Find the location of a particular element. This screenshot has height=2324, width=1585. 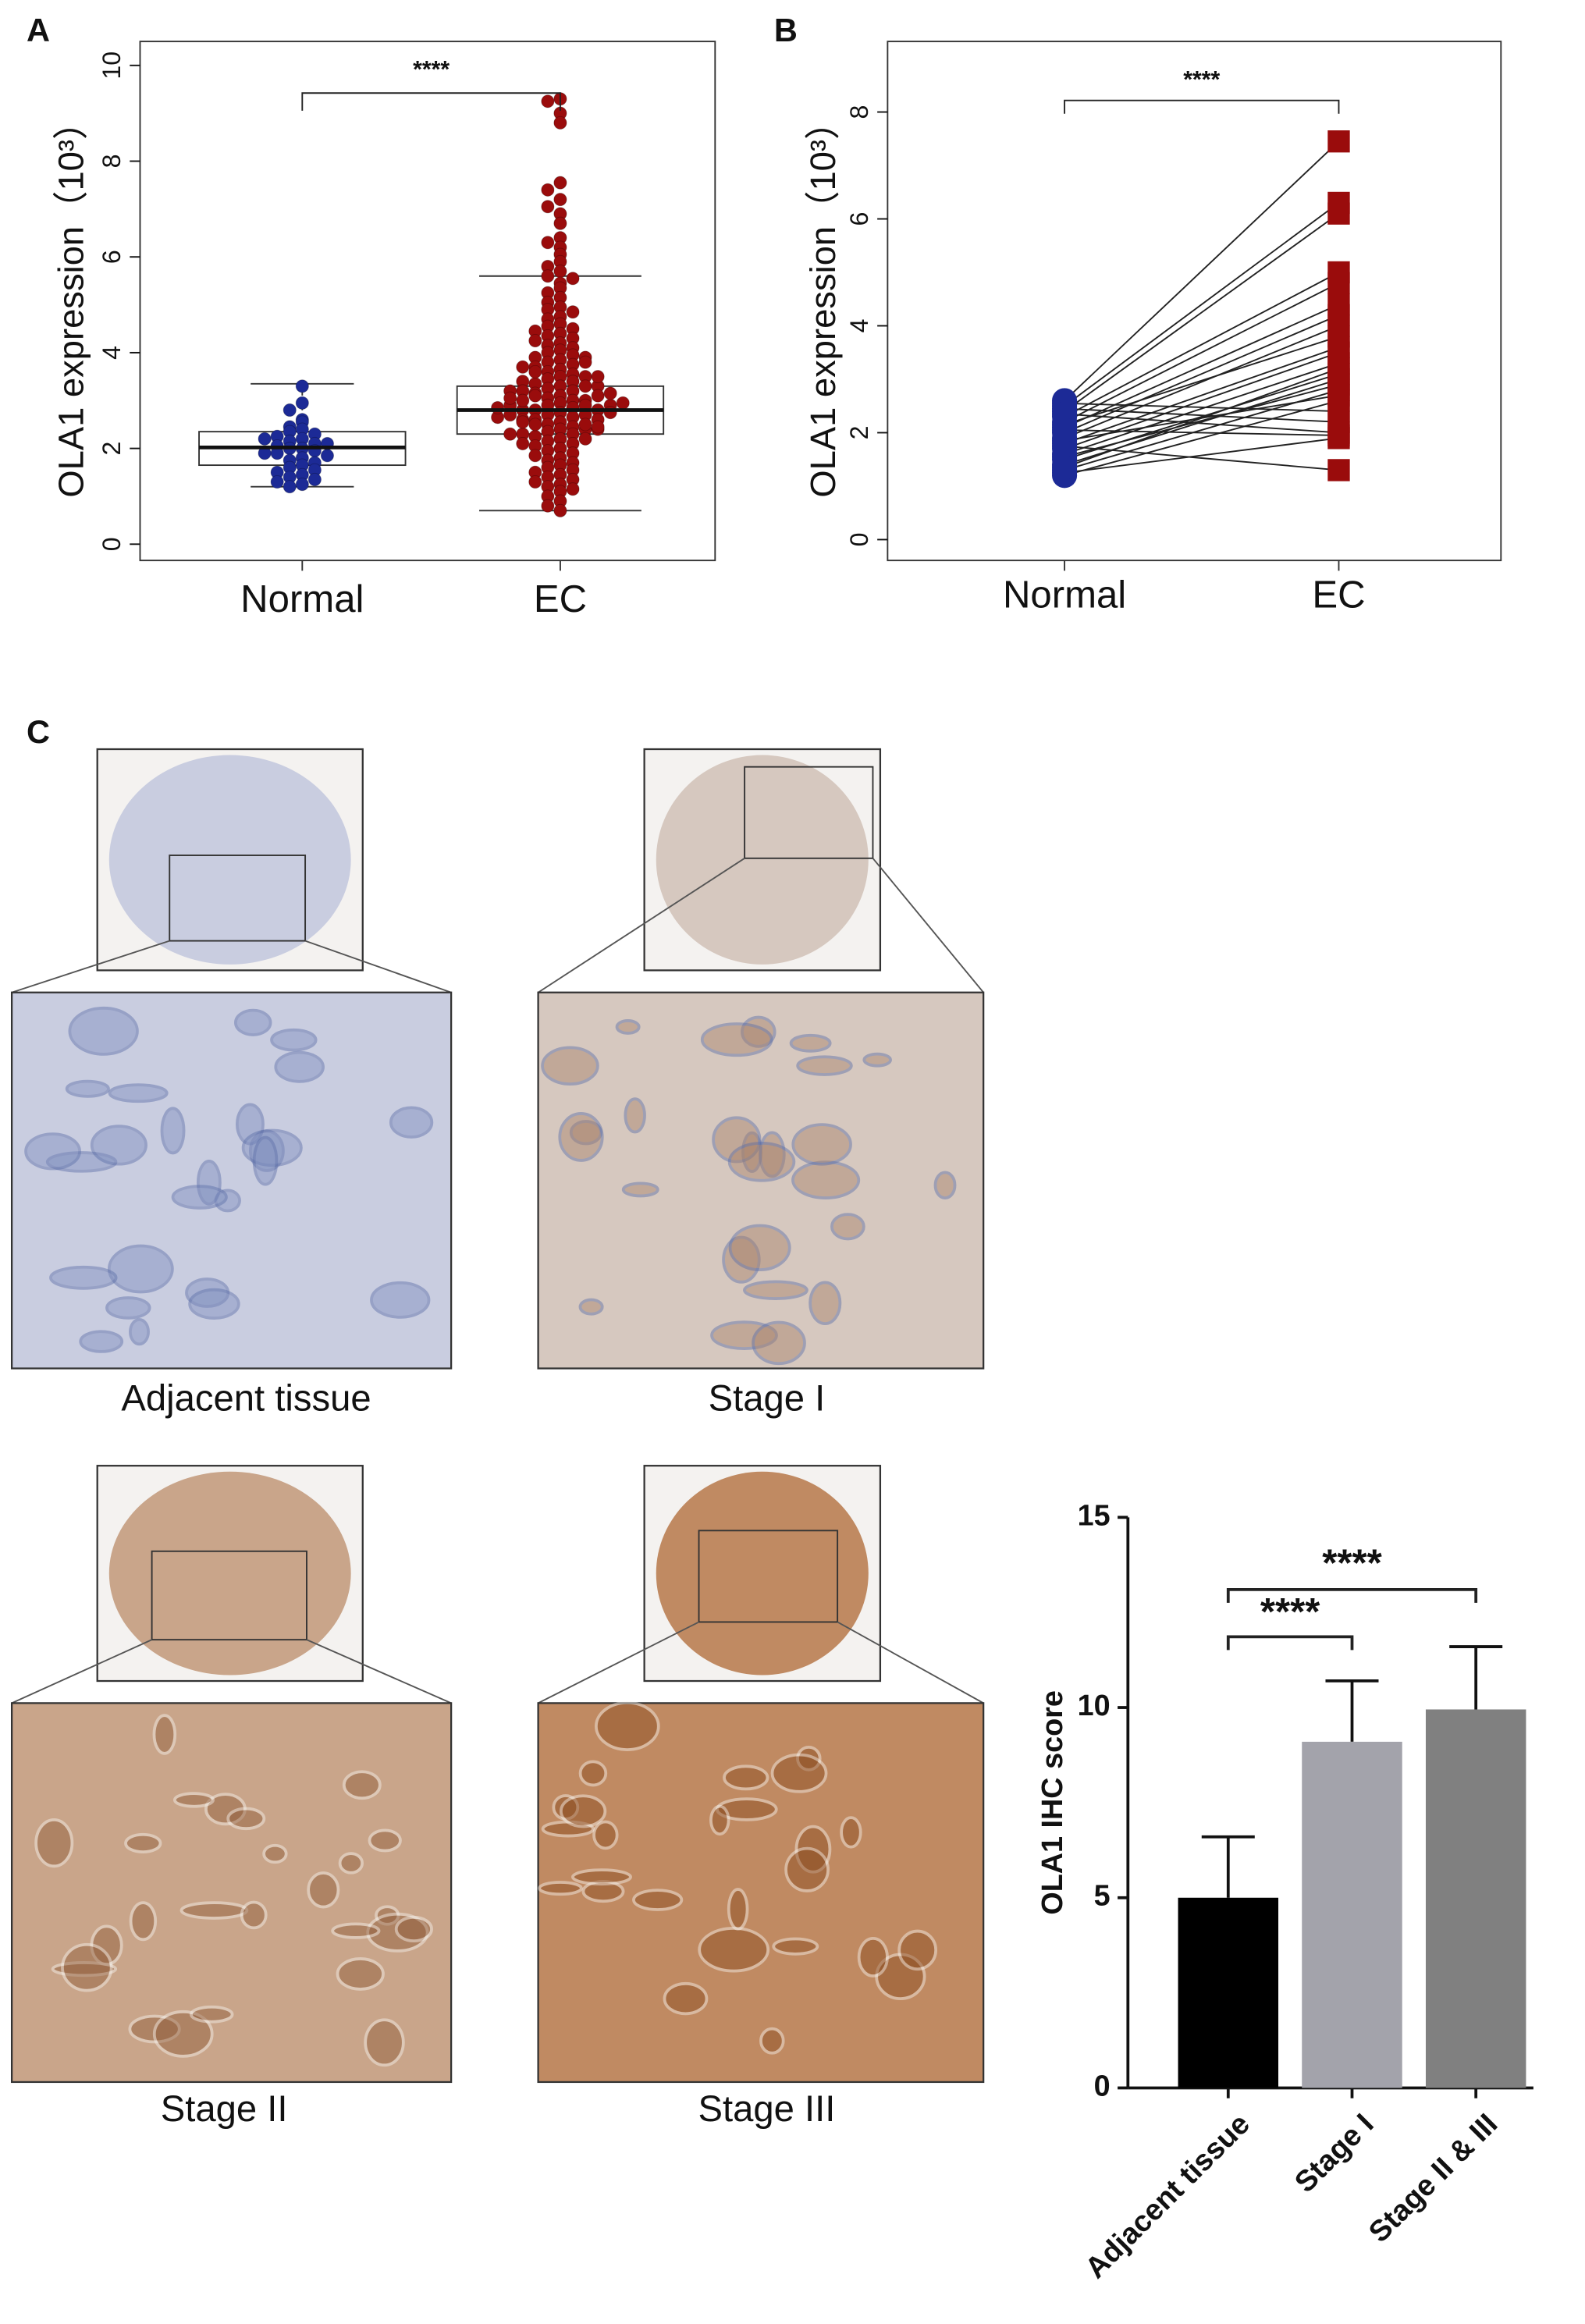

y-tick-label: 2 is located at coordinates (859, 433).